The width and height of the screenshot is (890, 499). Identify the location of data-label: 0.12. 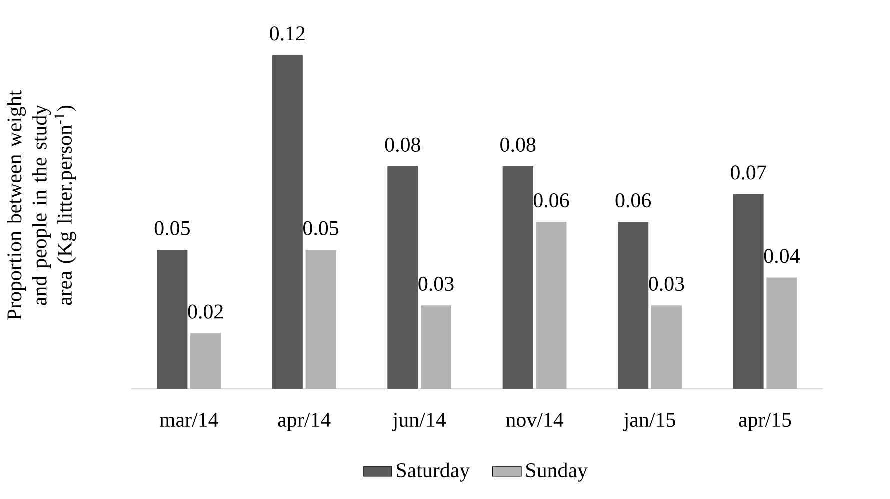
(287, 33).